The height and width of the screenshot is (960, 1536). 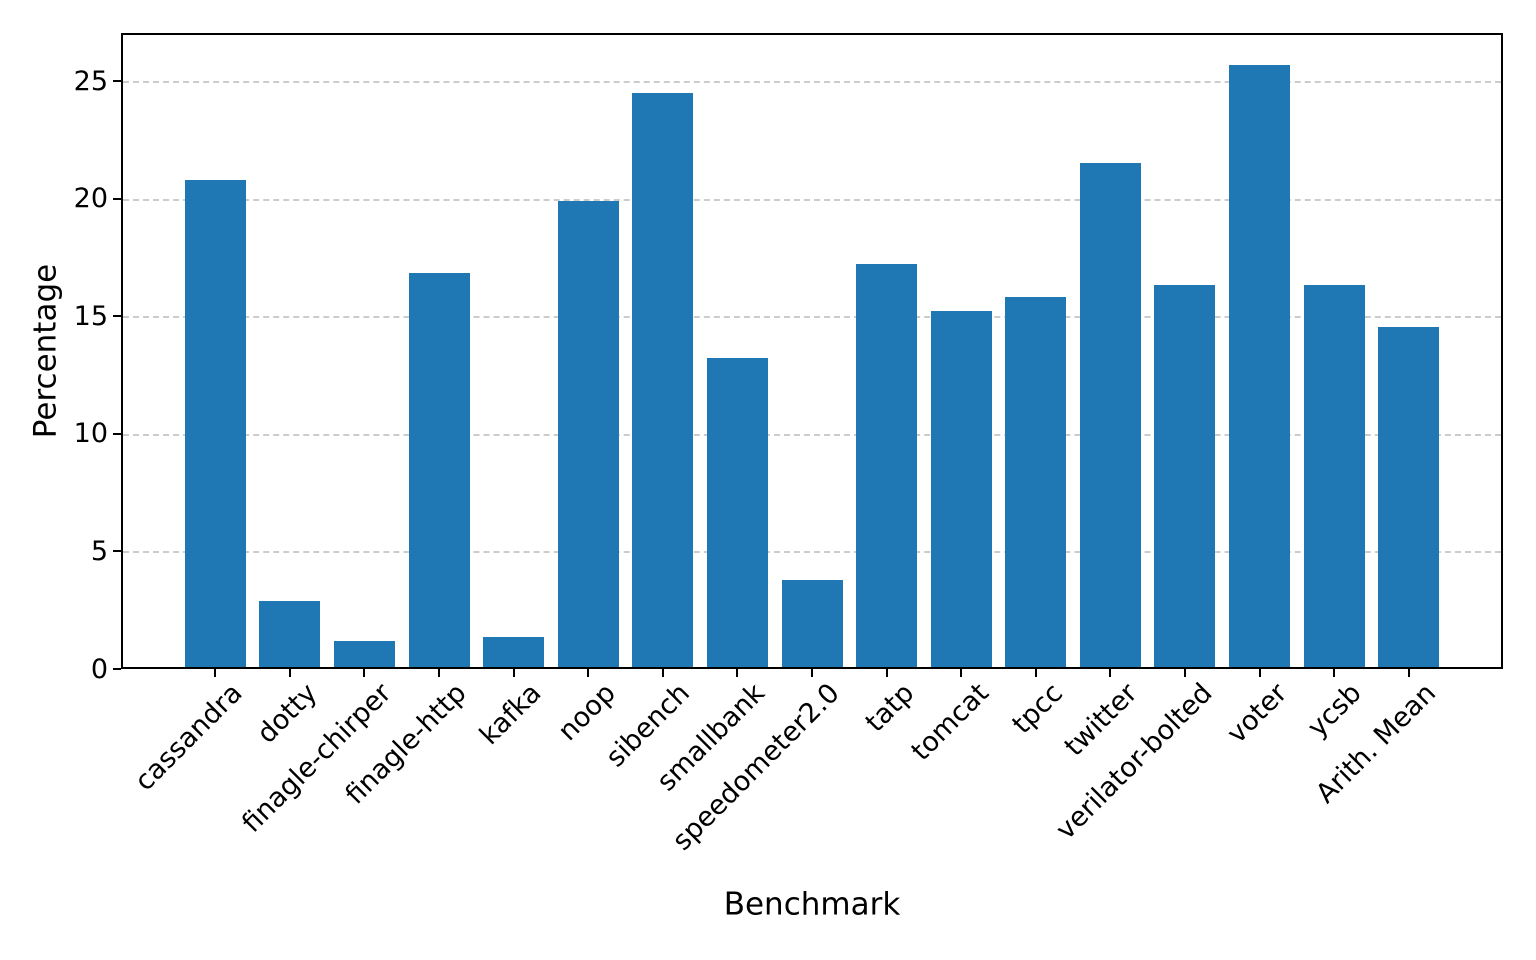 I want to click on x-tick-mark-tpcc, so click(x=1035, y=673).